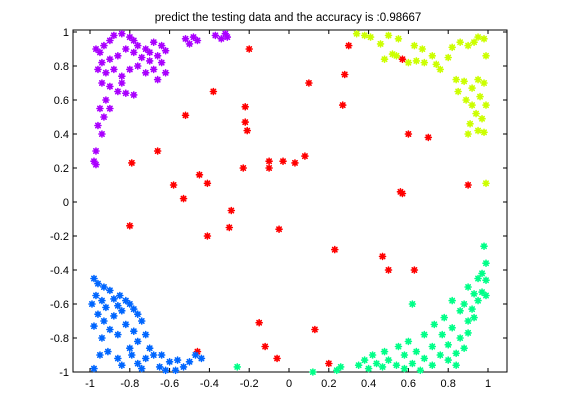  I want to click on x-tick-label: -1, so click(90, 384).